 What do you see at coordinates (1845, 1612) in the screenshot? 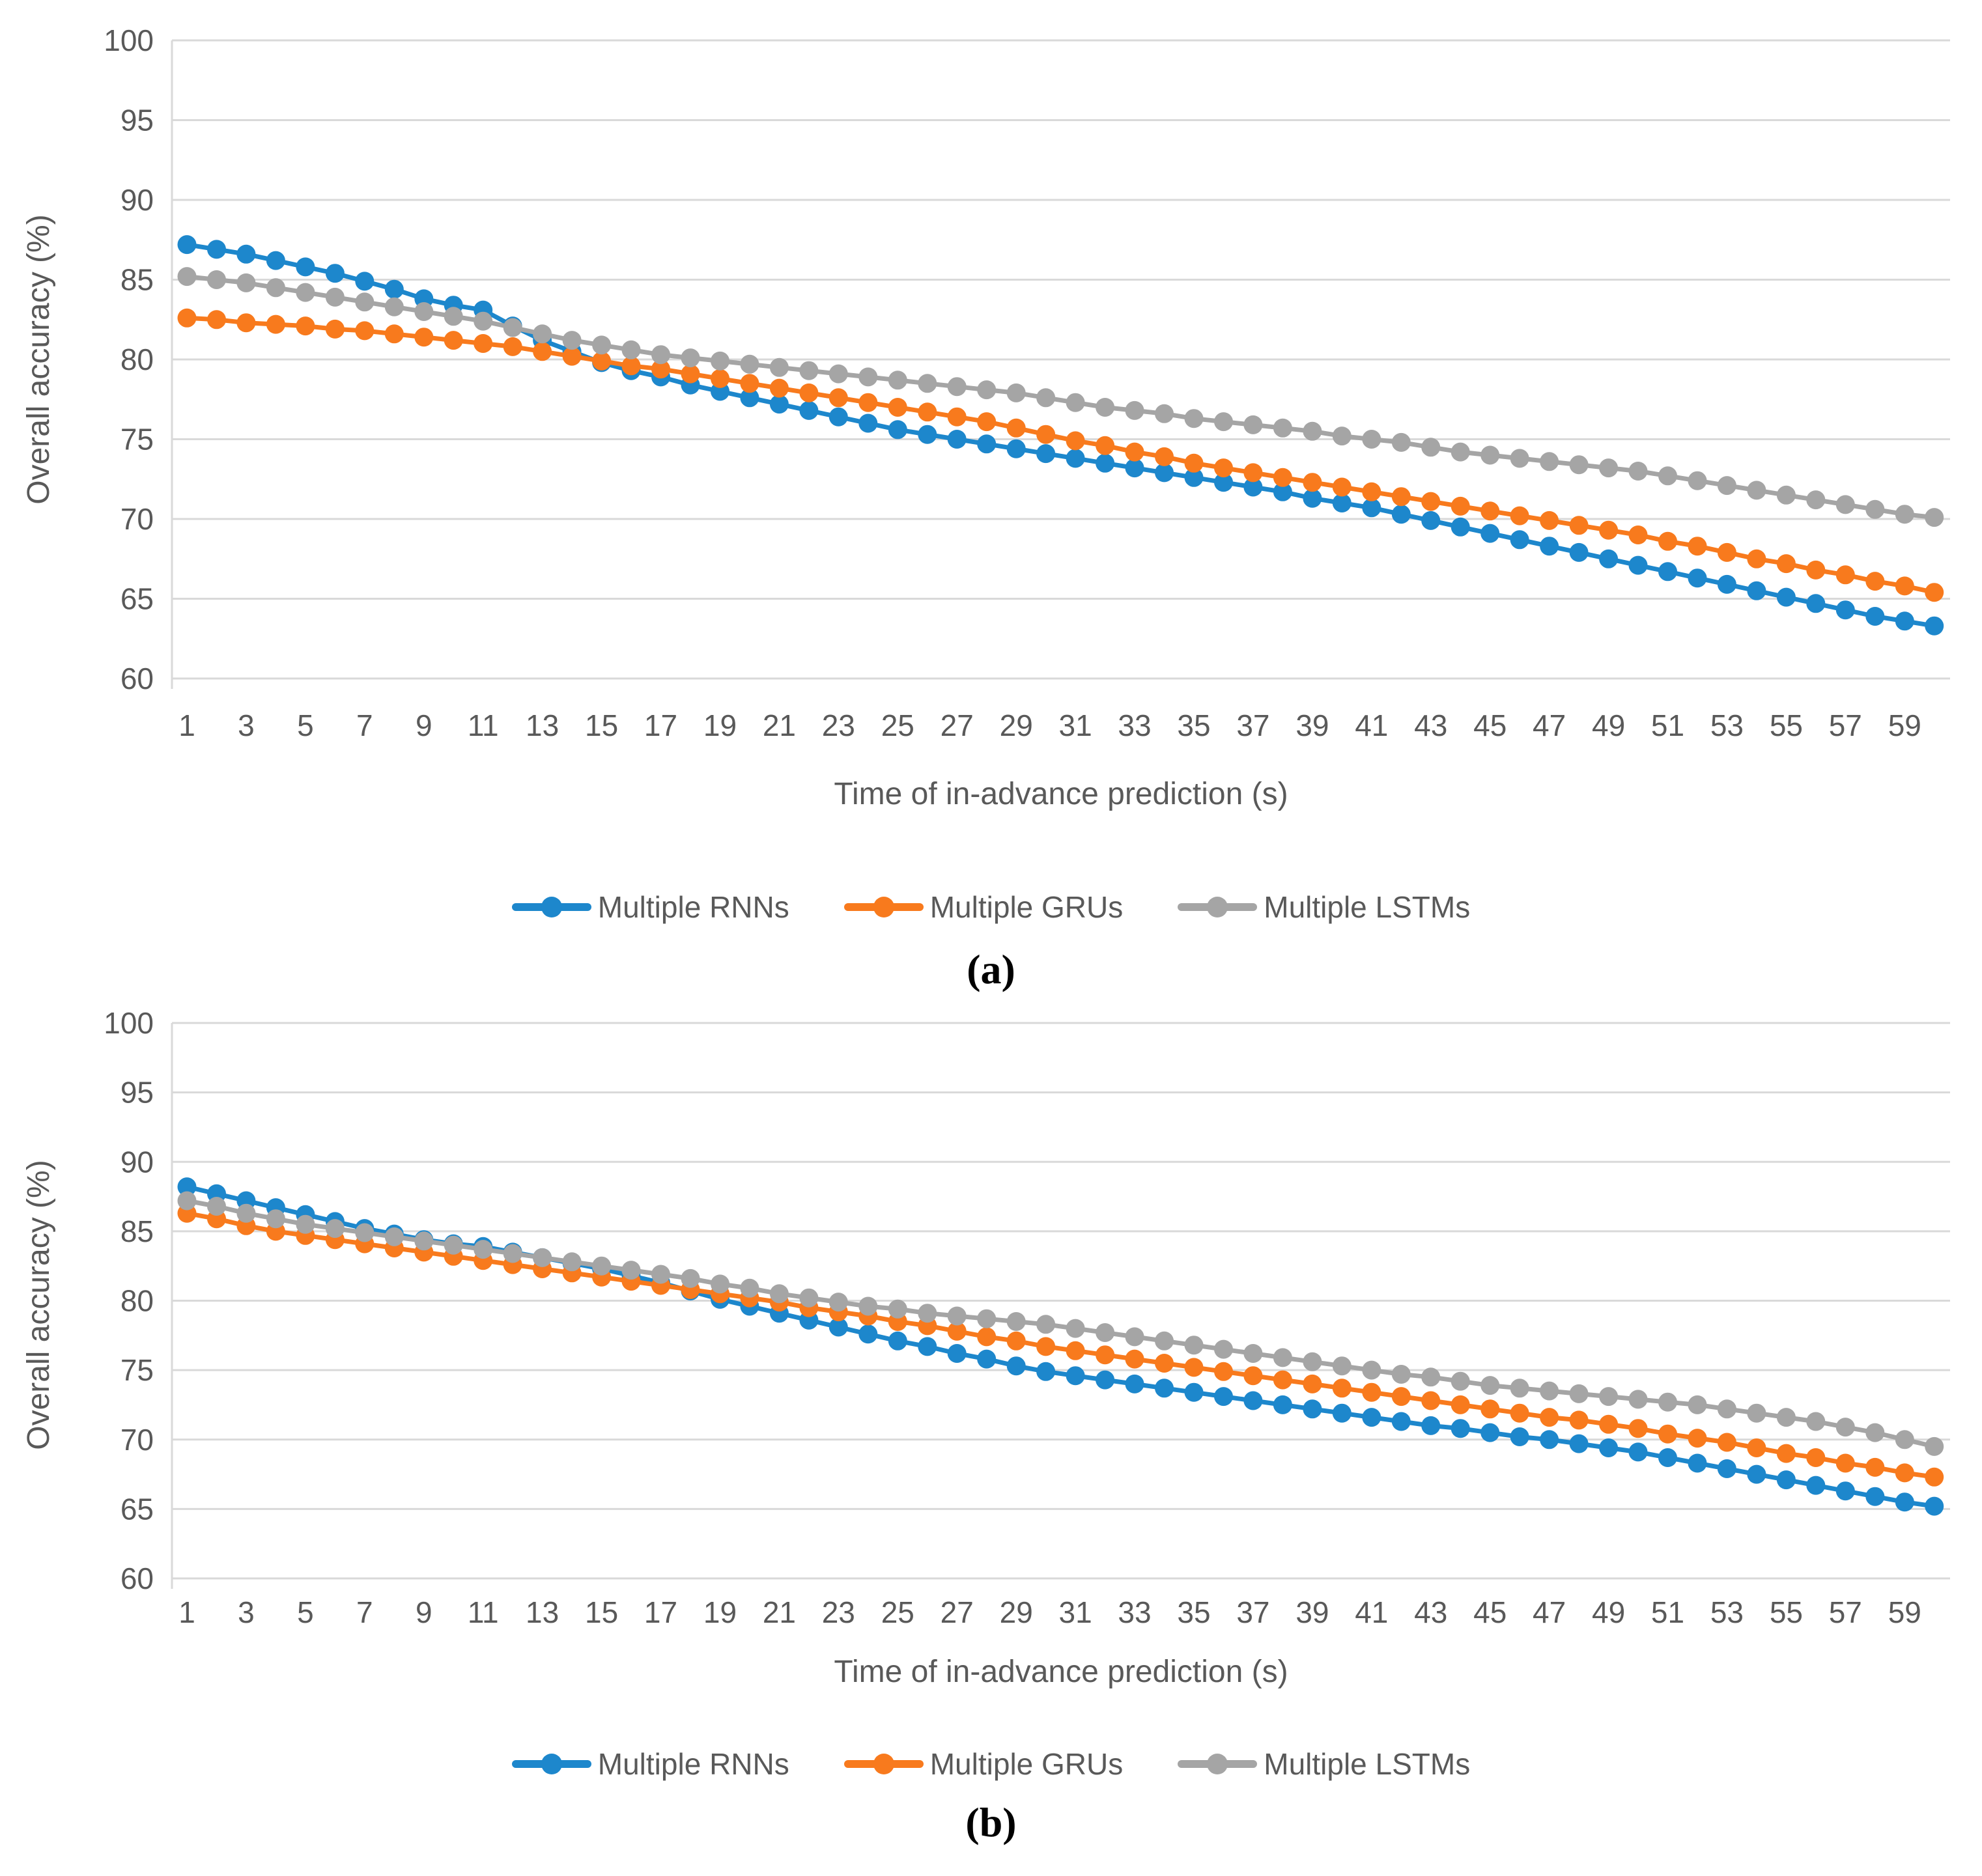
I see `svg-text: 57` at bounding box center [1845, 1612].